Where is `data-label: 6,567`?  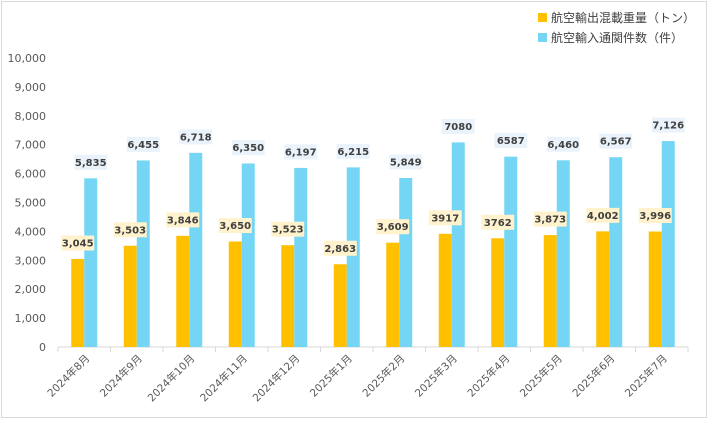
data-label: 6,567 is located at coordinates (616, 142).